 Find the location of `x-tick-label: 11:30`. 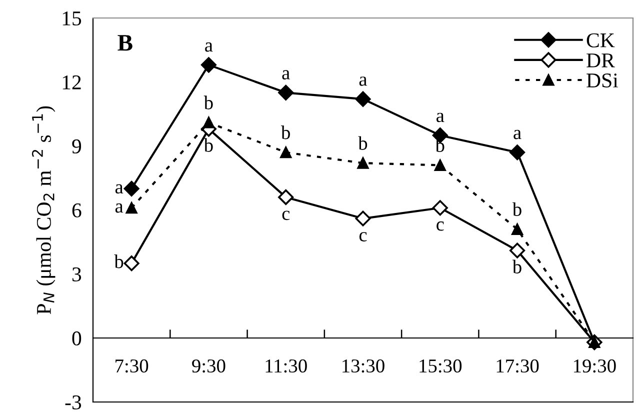

x-tick-label: 11:30 is located at coordinates (286, 366).